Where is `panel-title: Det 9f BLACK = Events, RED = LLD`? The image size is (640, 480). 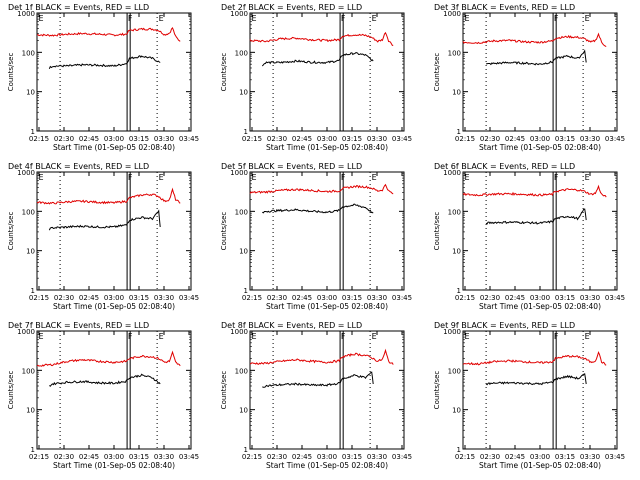
panel-title: Det 9f BLACK = Events, RED = LLD is located at coordinates (504, 325).